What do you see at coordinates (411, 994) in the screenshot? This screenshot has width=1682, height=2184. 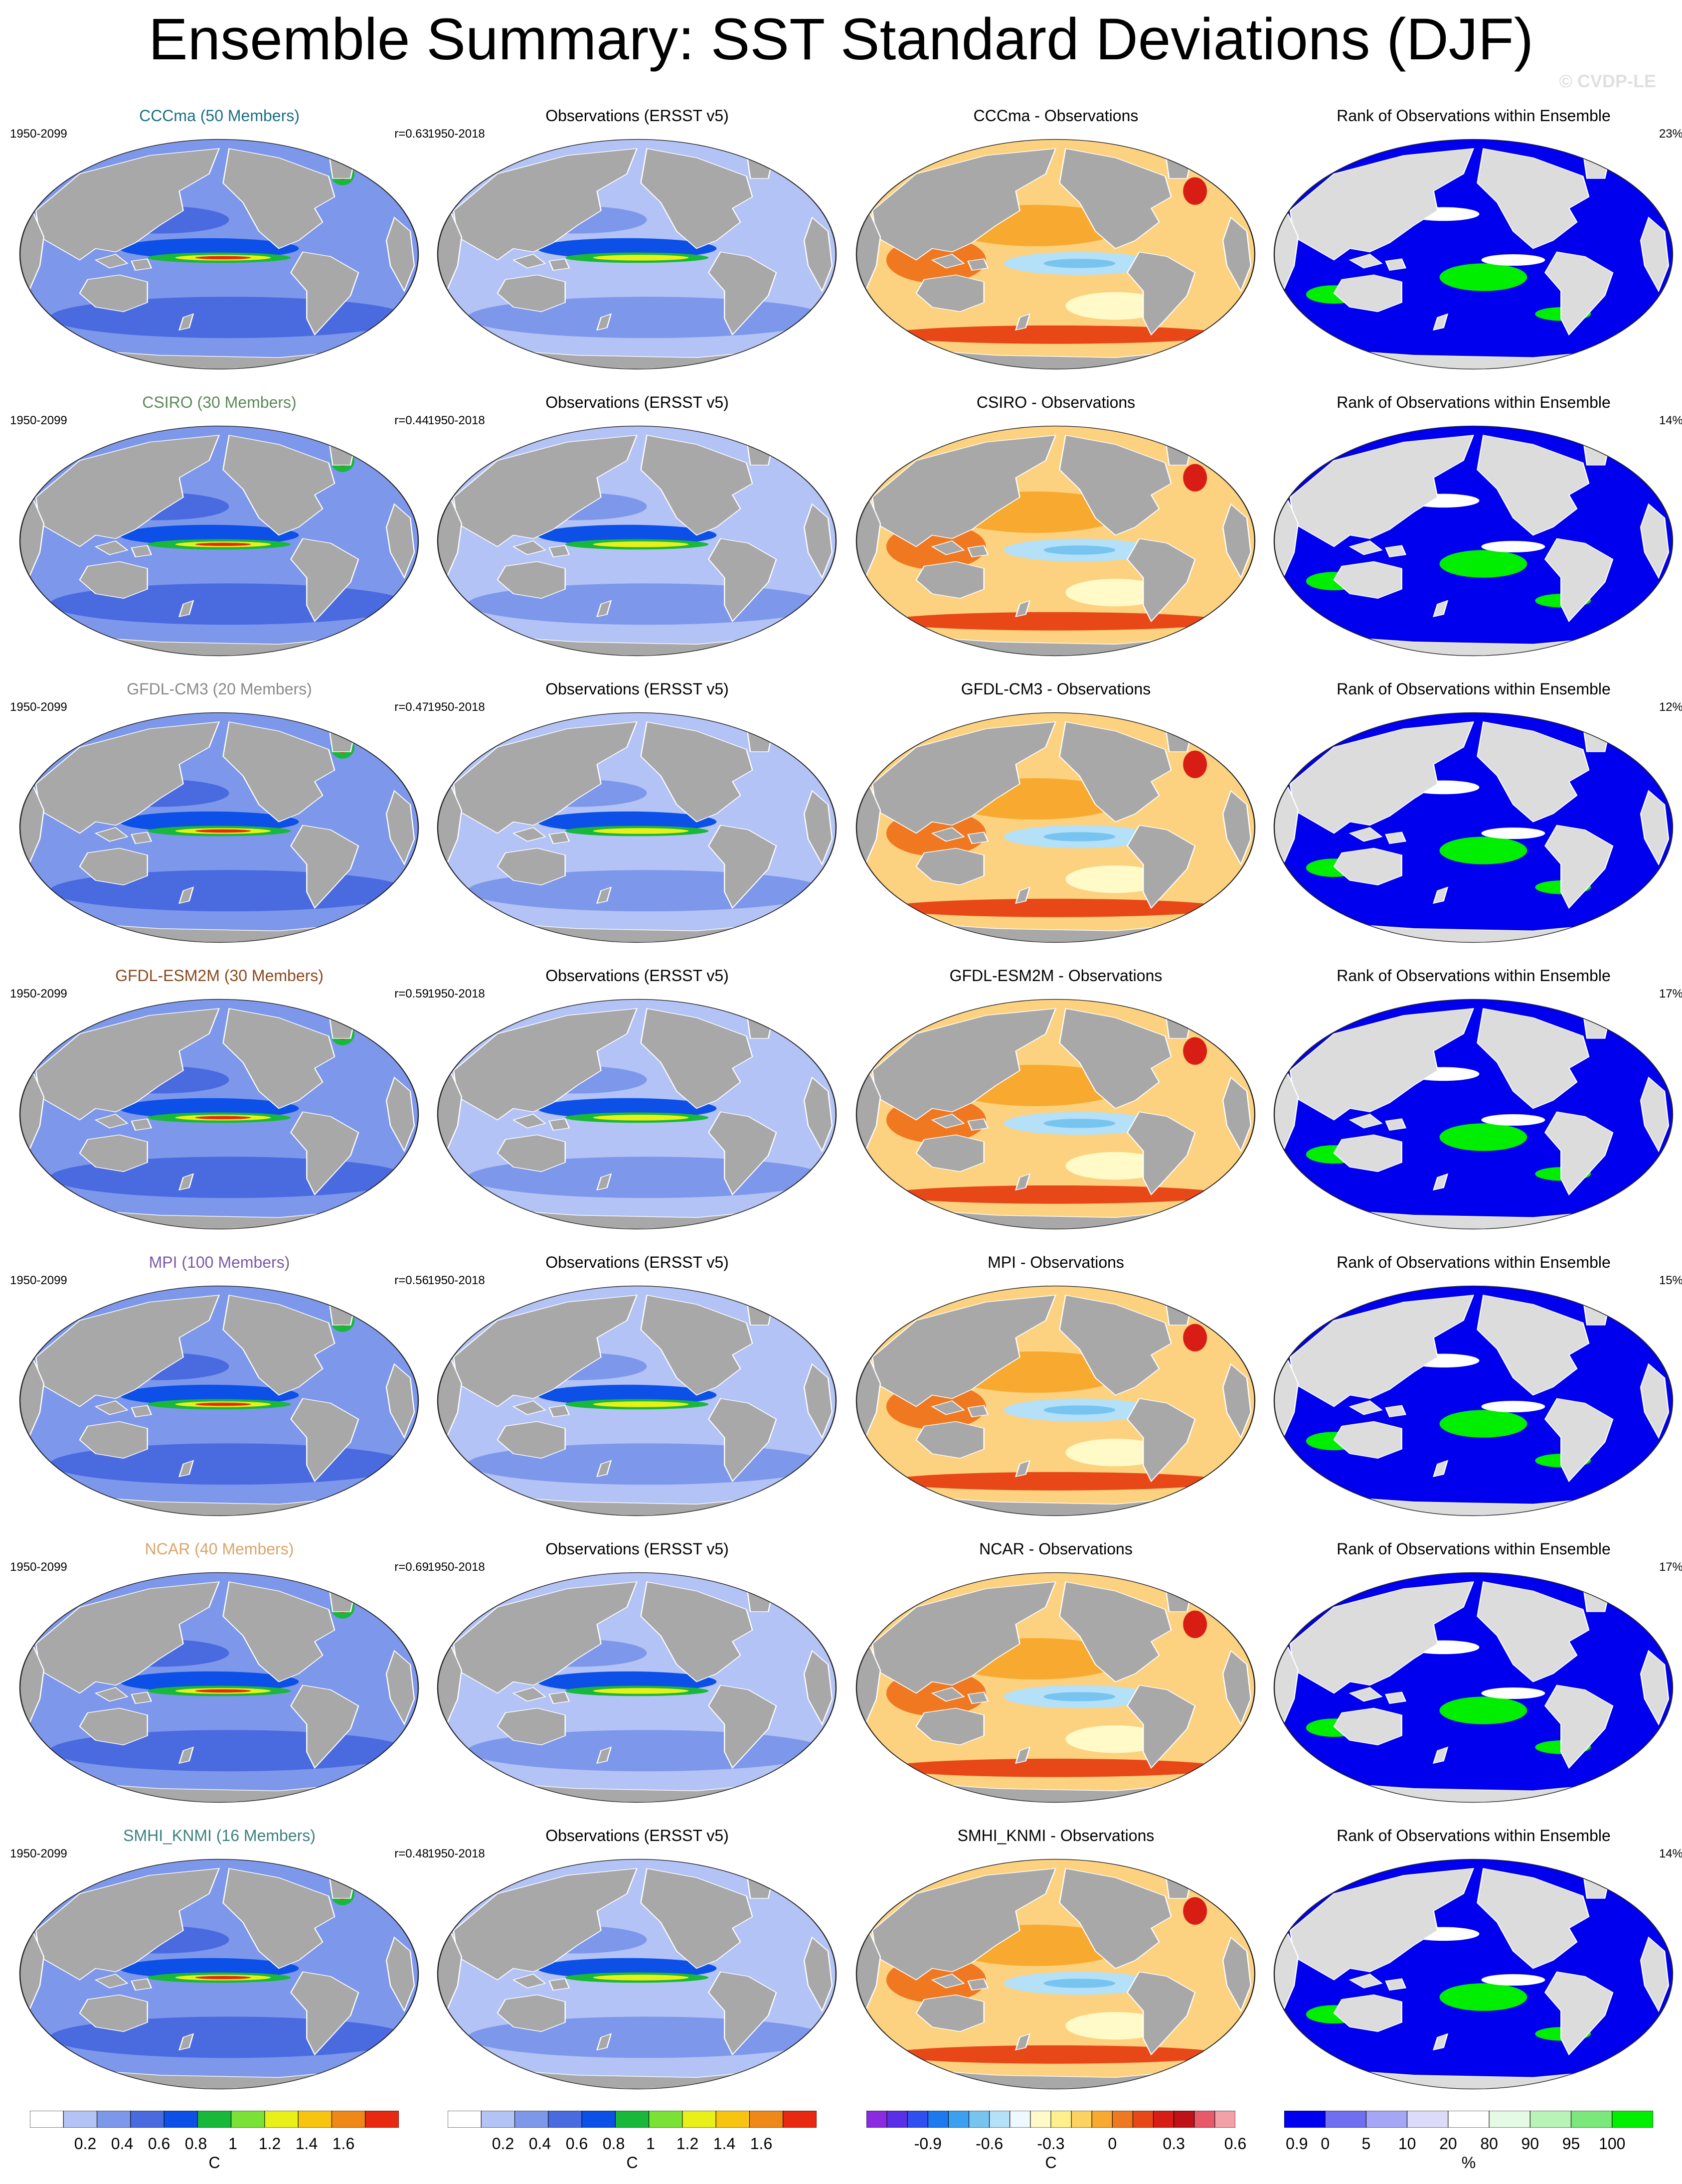 I see `pattern-correlation: r=0.59` at bounding box center [411, 994].